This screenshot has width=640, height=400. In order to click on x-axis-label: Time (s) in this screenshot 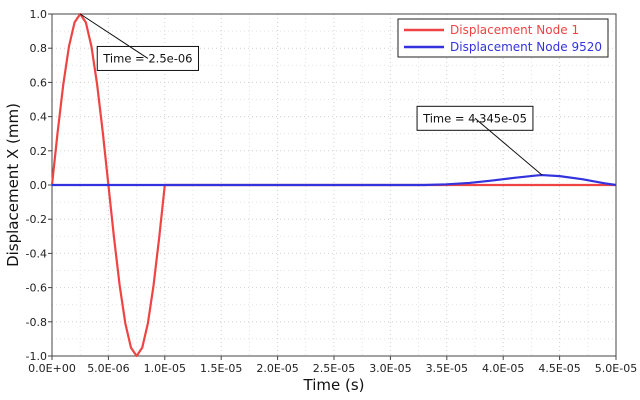, I will do `click(334, 385)`.